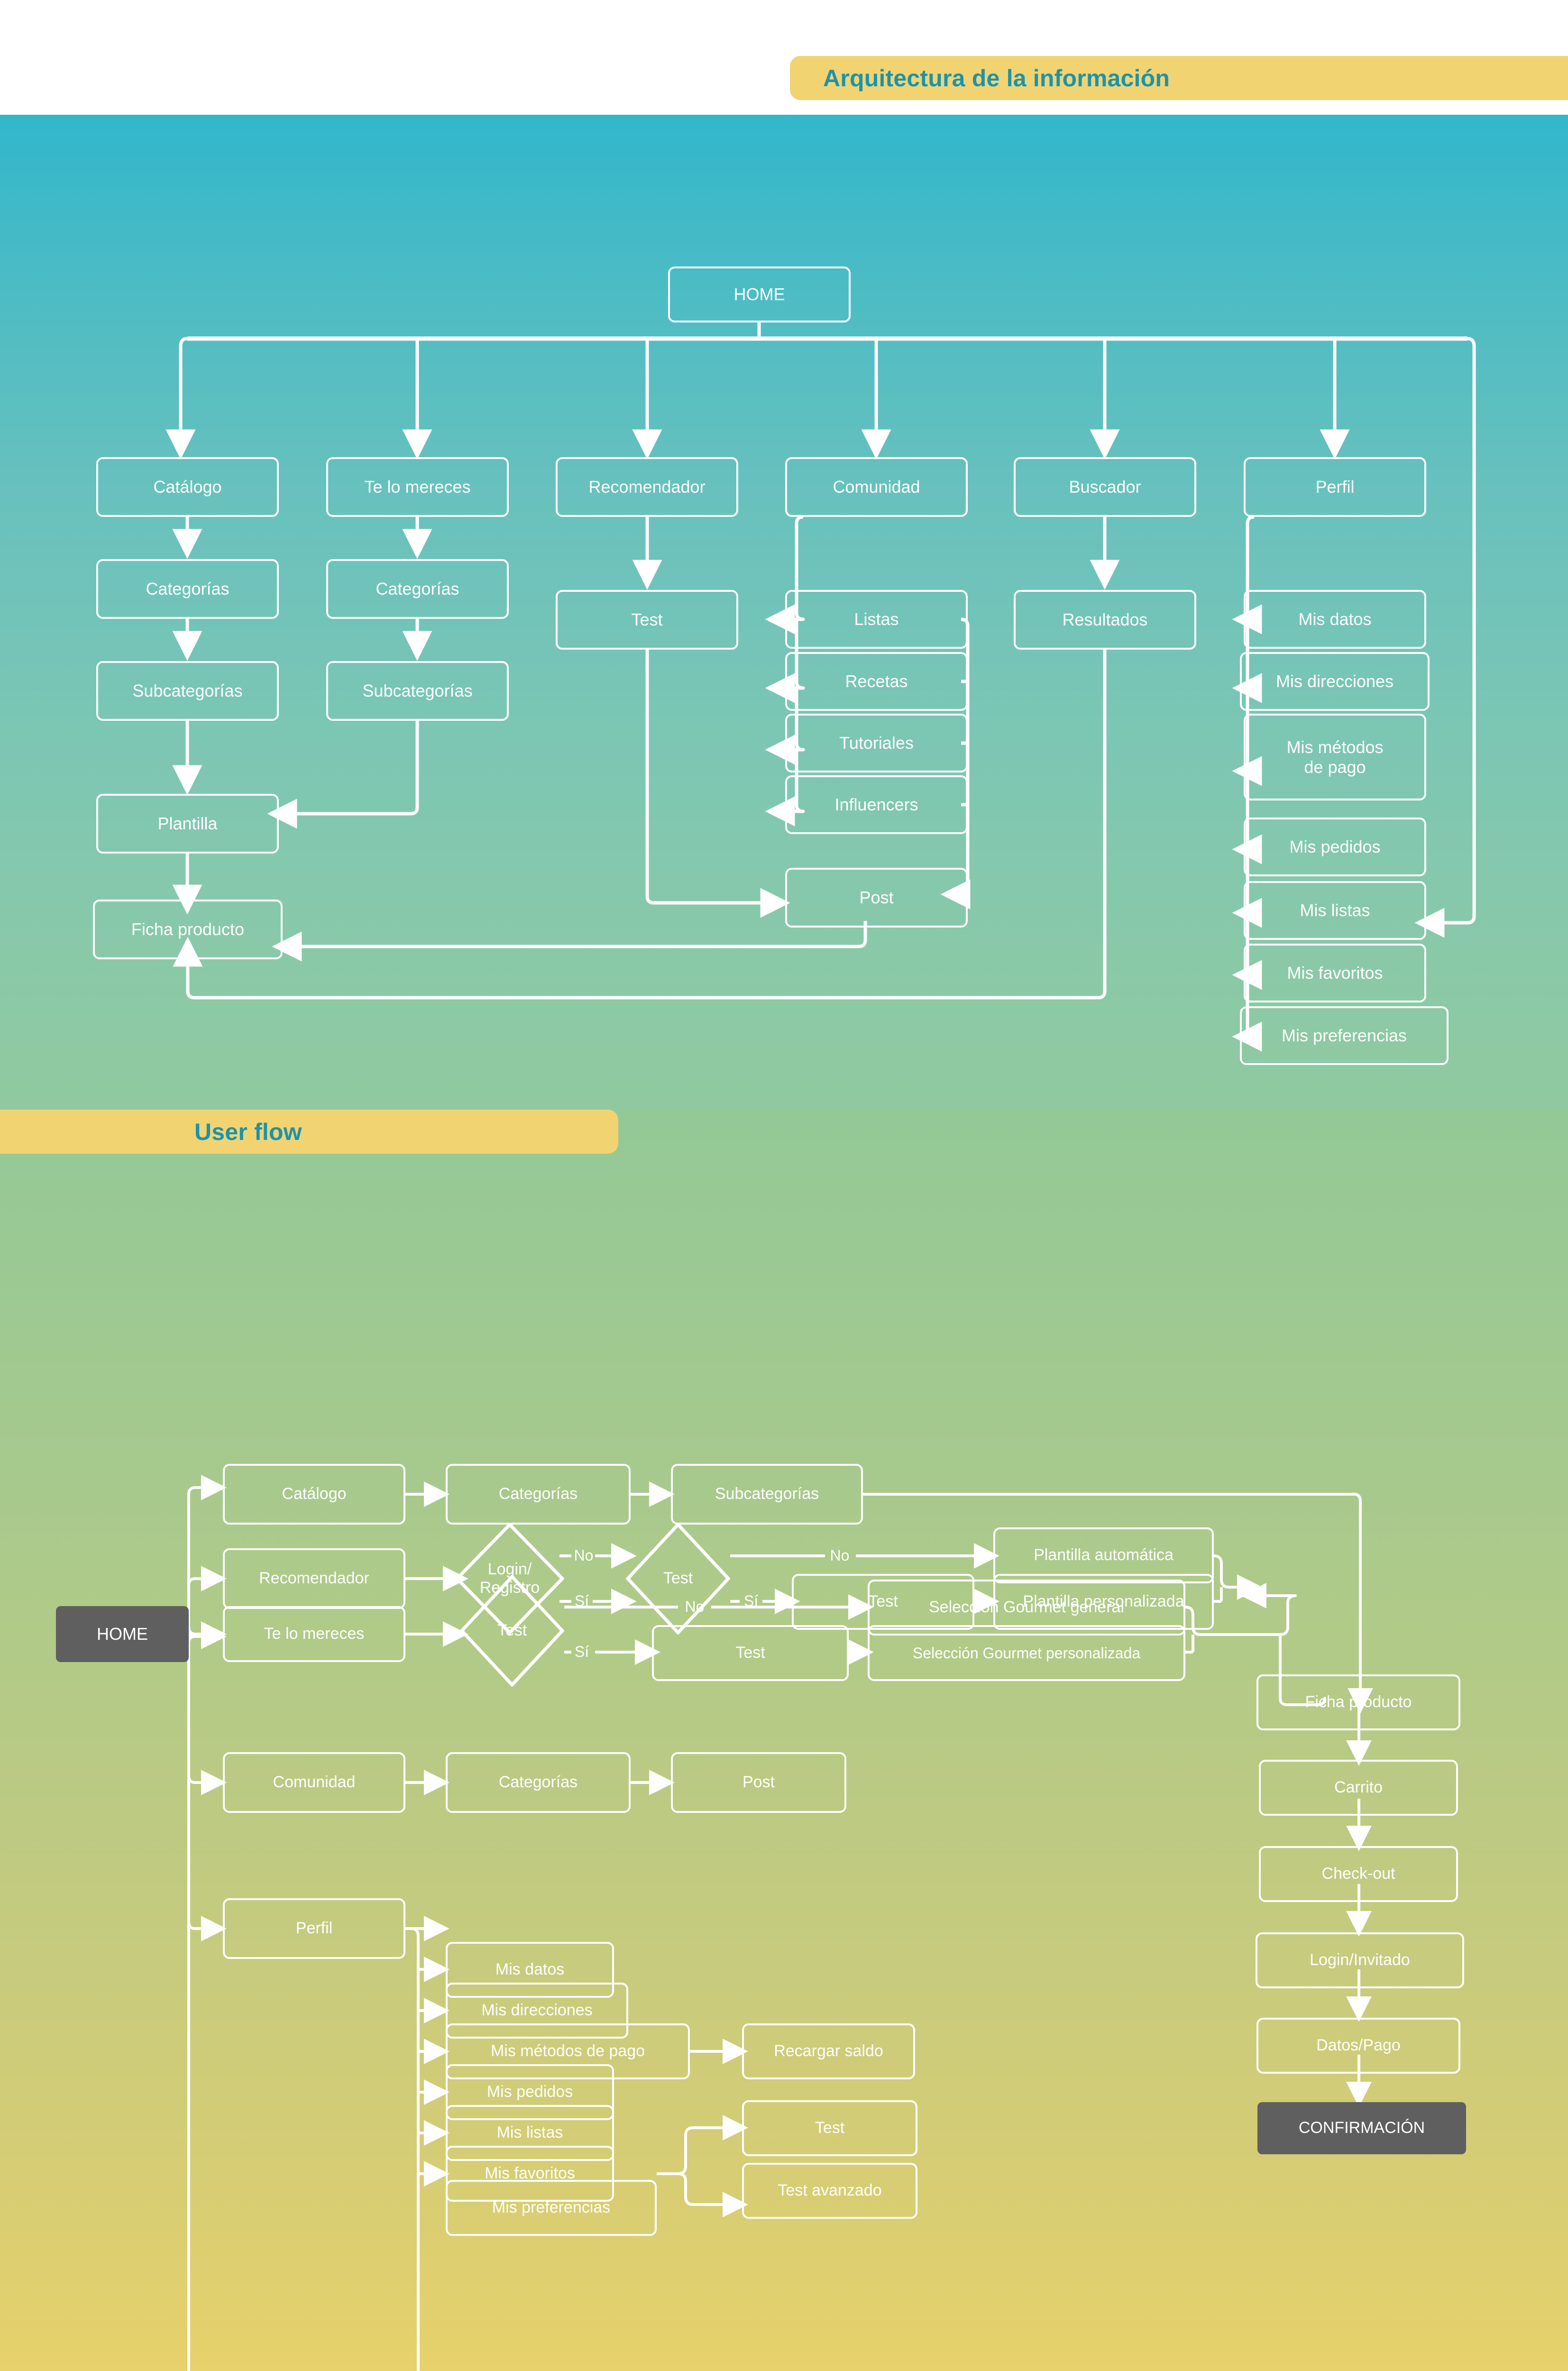 The image size is (1568, 2371). I want to click on ai-node-mis-direcciones: Mis direcciones, so click(1335, 681).